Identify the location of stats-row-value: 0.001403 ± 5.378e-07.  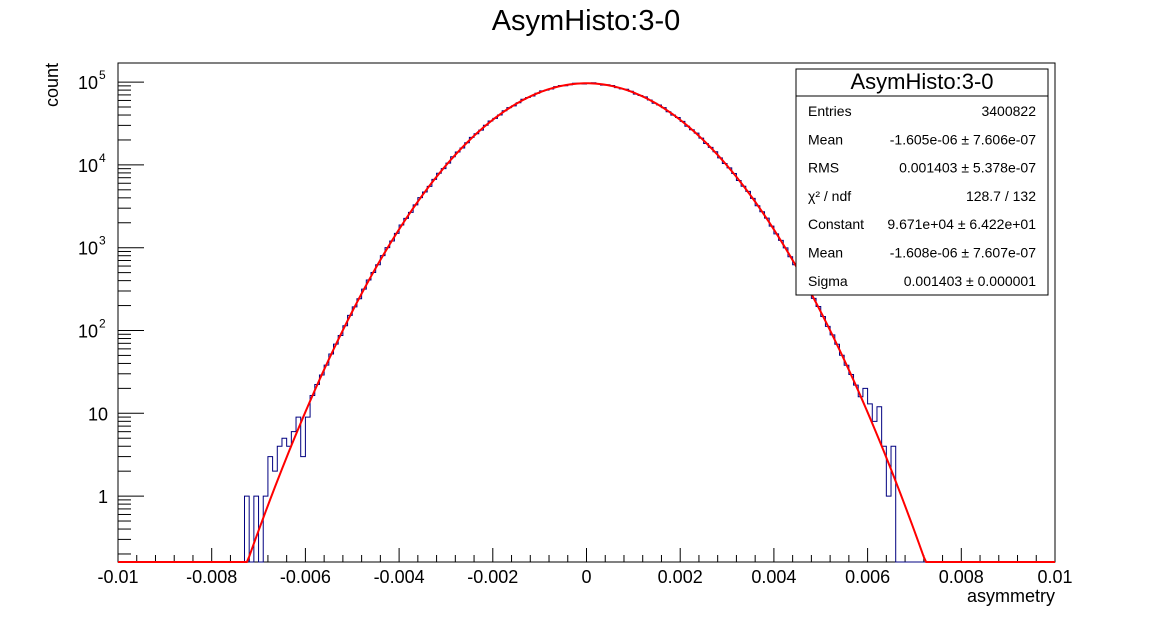
(967, 168).